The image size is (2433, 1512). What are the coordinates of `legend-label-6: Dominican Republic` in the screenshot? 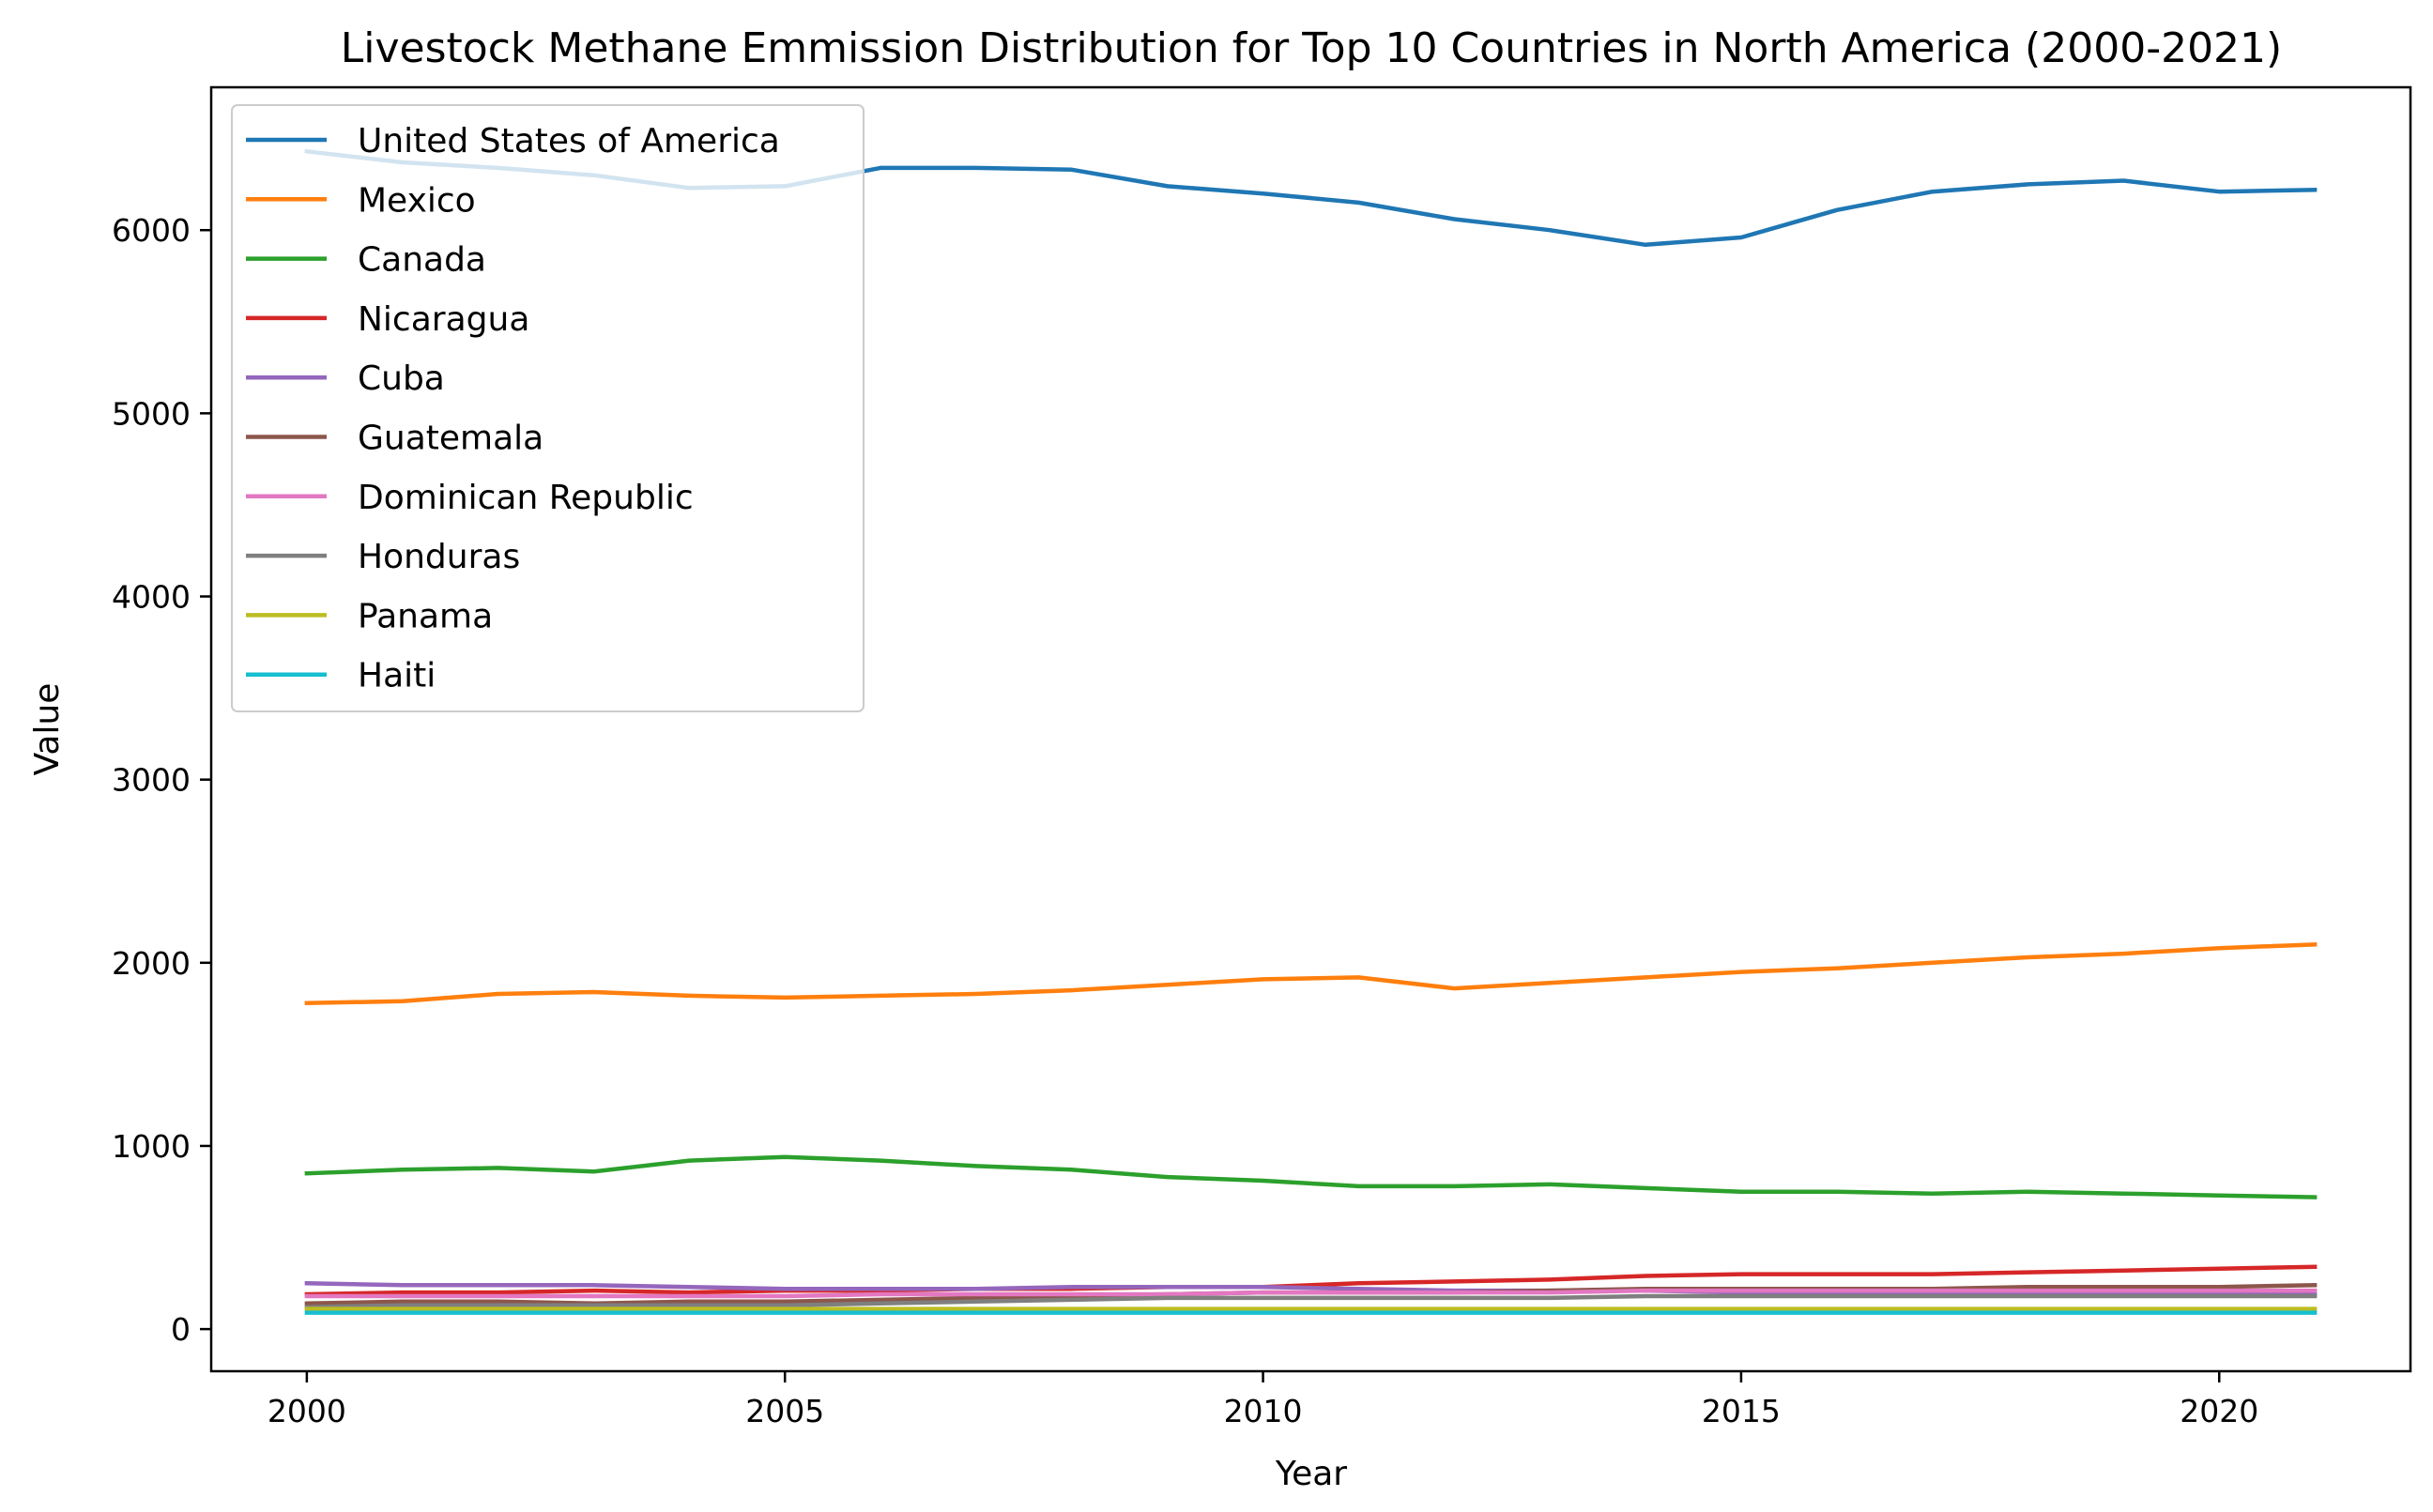 It's located at (526, 498).